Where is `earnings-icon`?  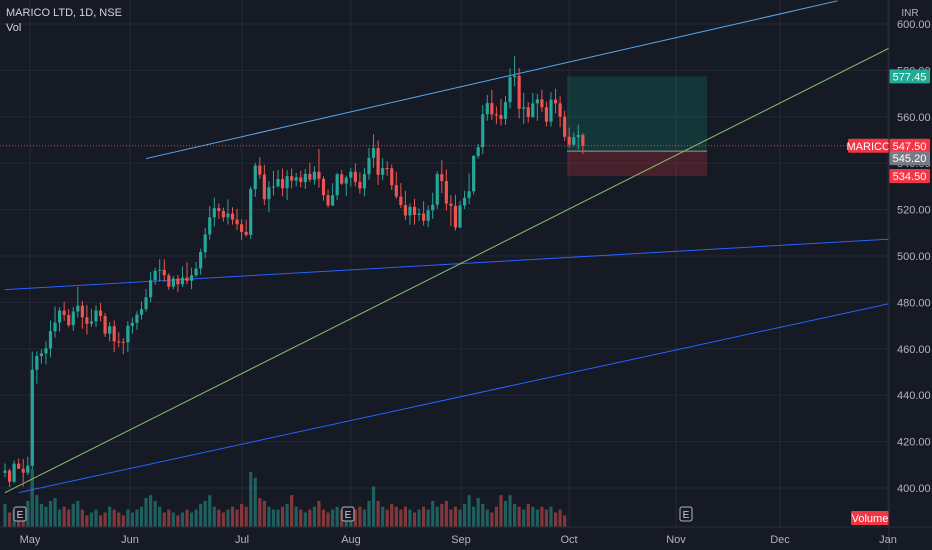
earnings-icon is located at coordinates (686, 514).